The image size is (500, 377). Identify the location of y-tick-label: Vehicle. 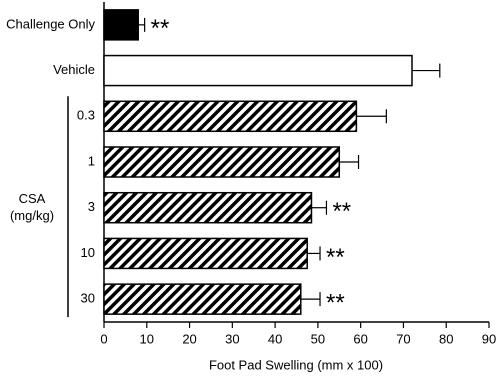
(74, 69).